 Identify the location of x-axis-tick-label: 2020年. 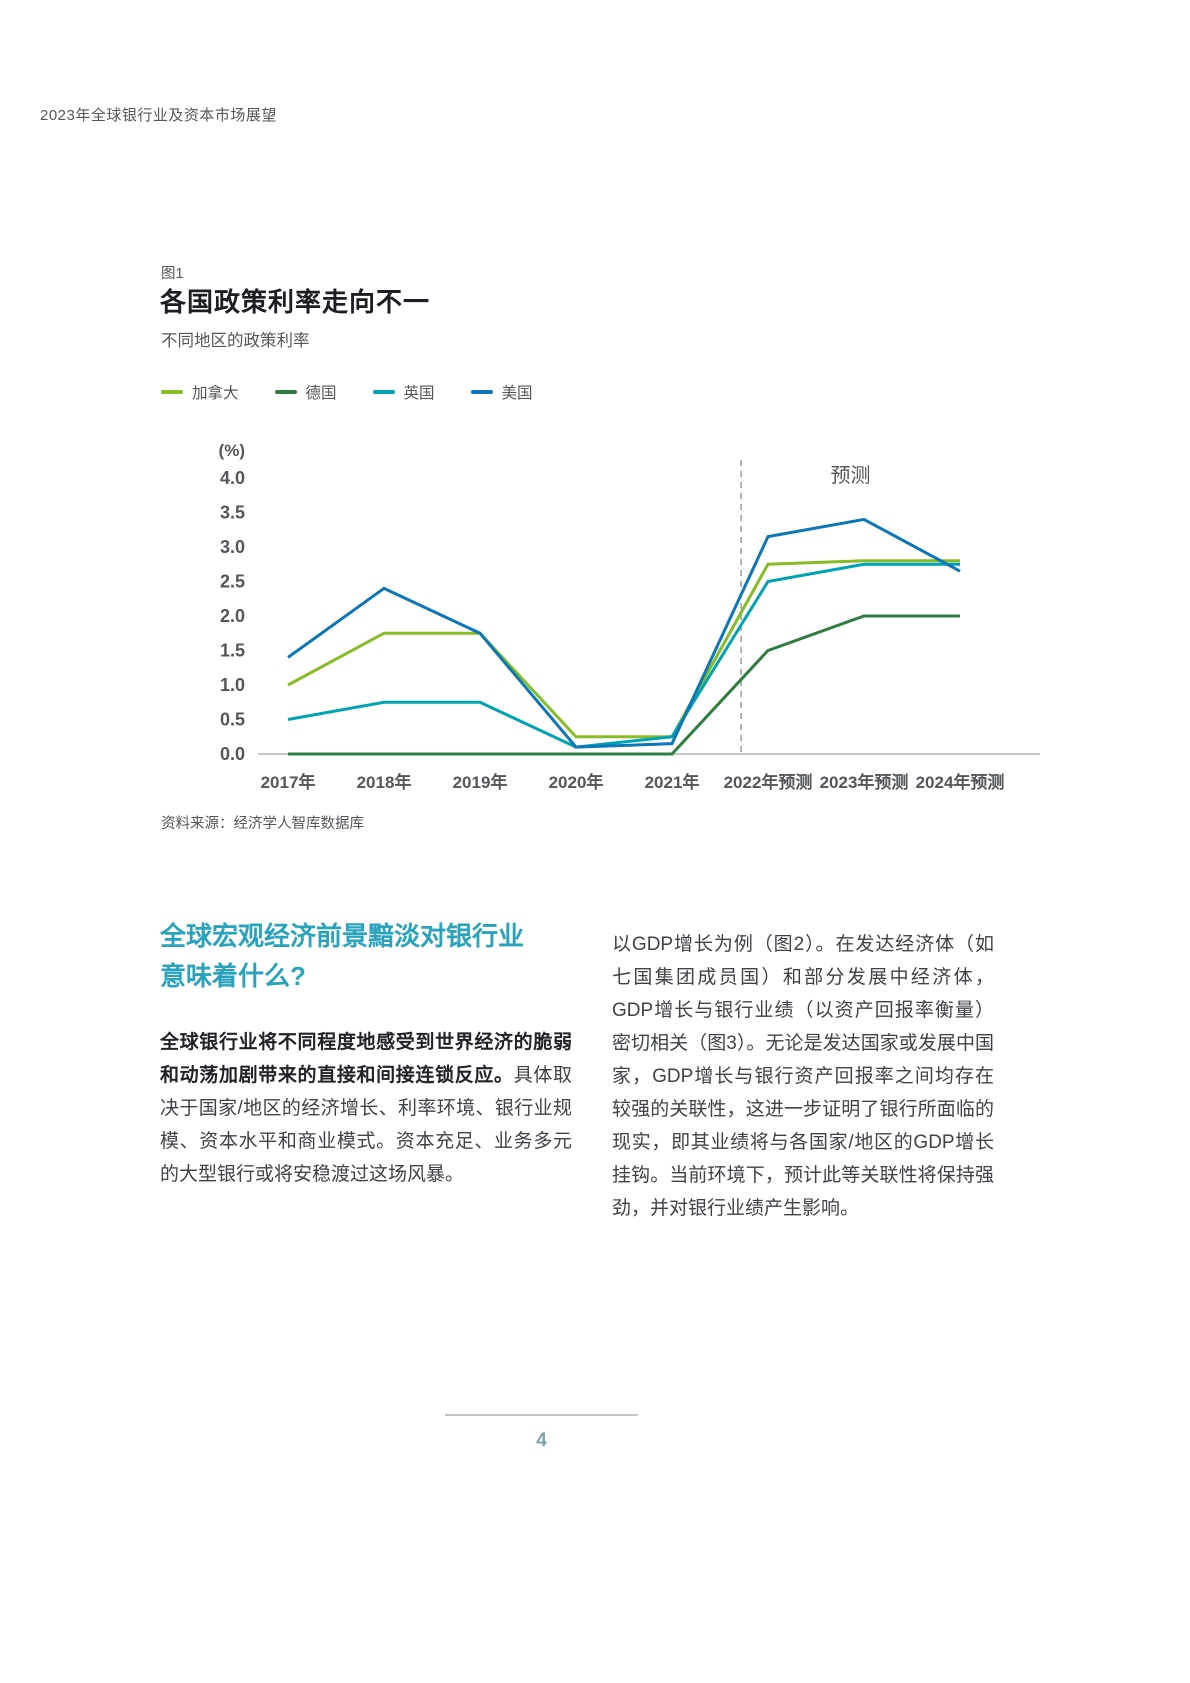
(576, 782).